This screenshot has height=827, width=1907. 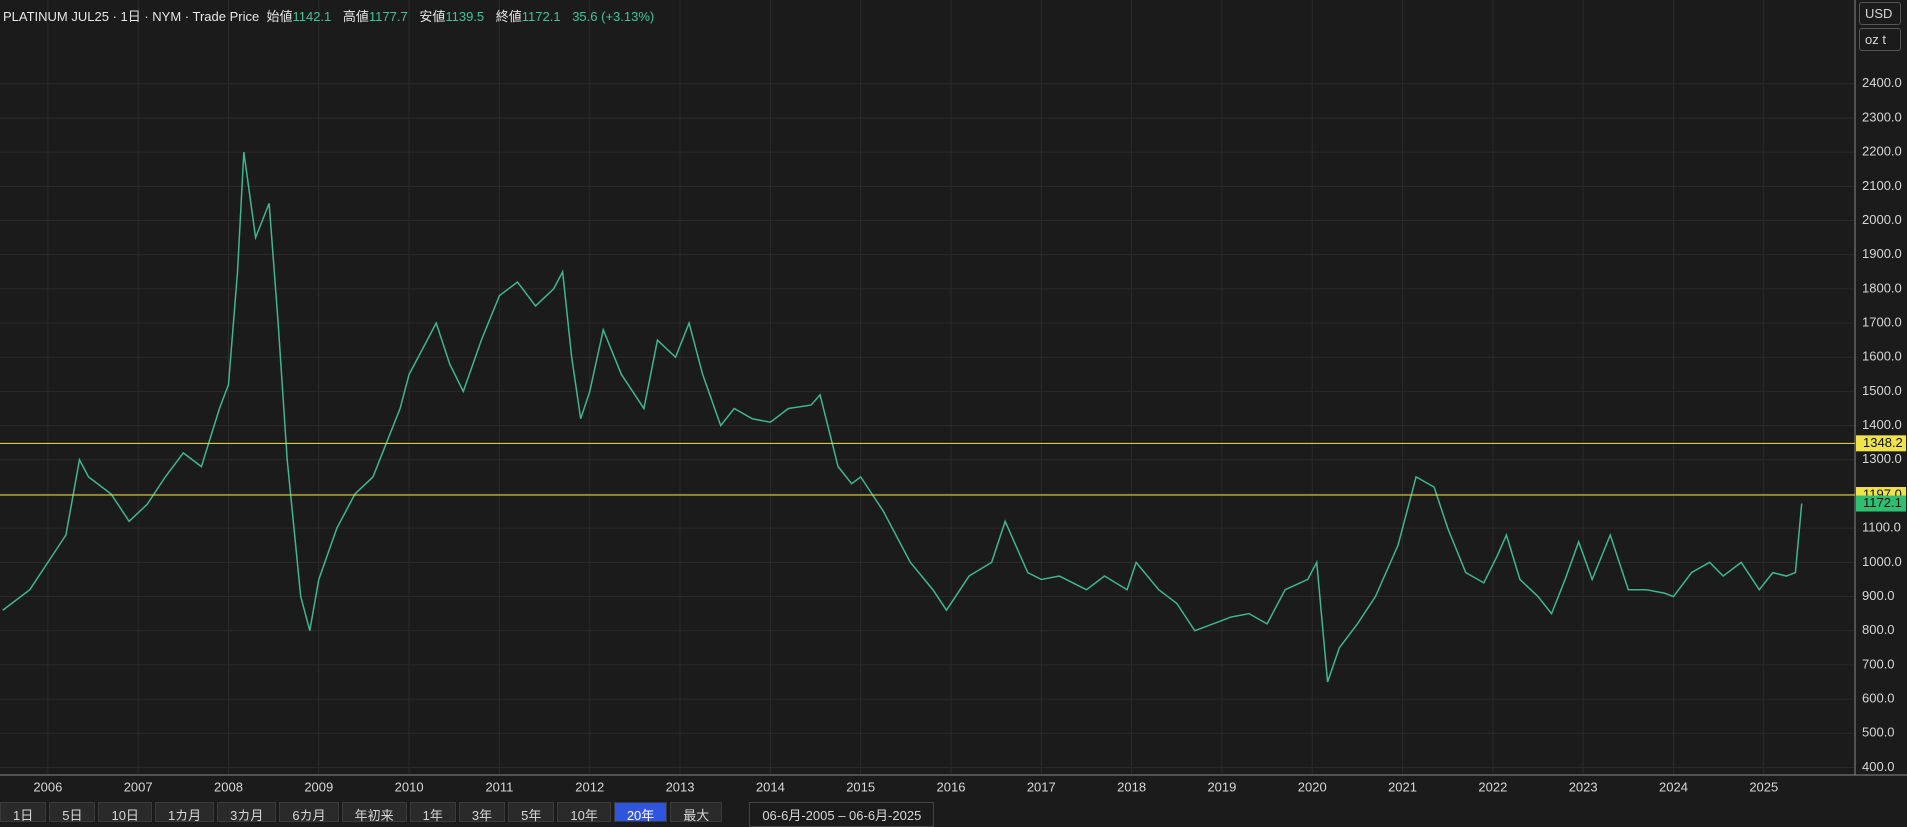 What do you see at coordinates (680, 786) in the screenshot?
I see `x-tick-label: 2013` at bounding box center [680, 786].